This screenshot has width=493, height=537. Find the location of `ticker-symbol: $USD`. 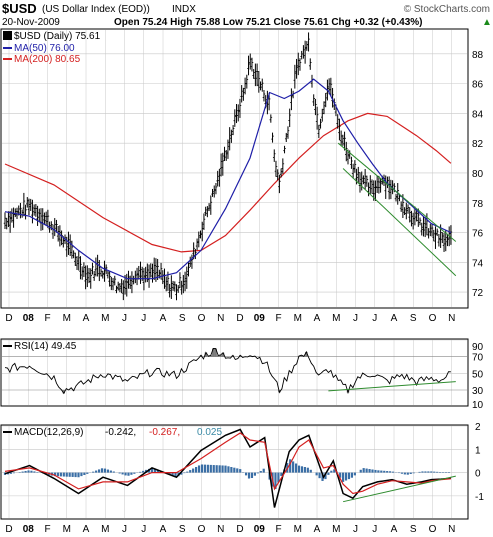

ticker-symbol: $USD is located at coordinates (19, 8).